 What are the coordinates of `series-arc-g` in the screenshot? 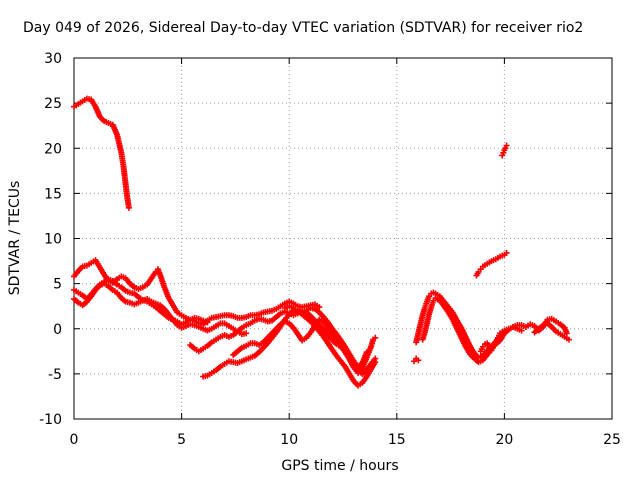 It's located at (289, 348).